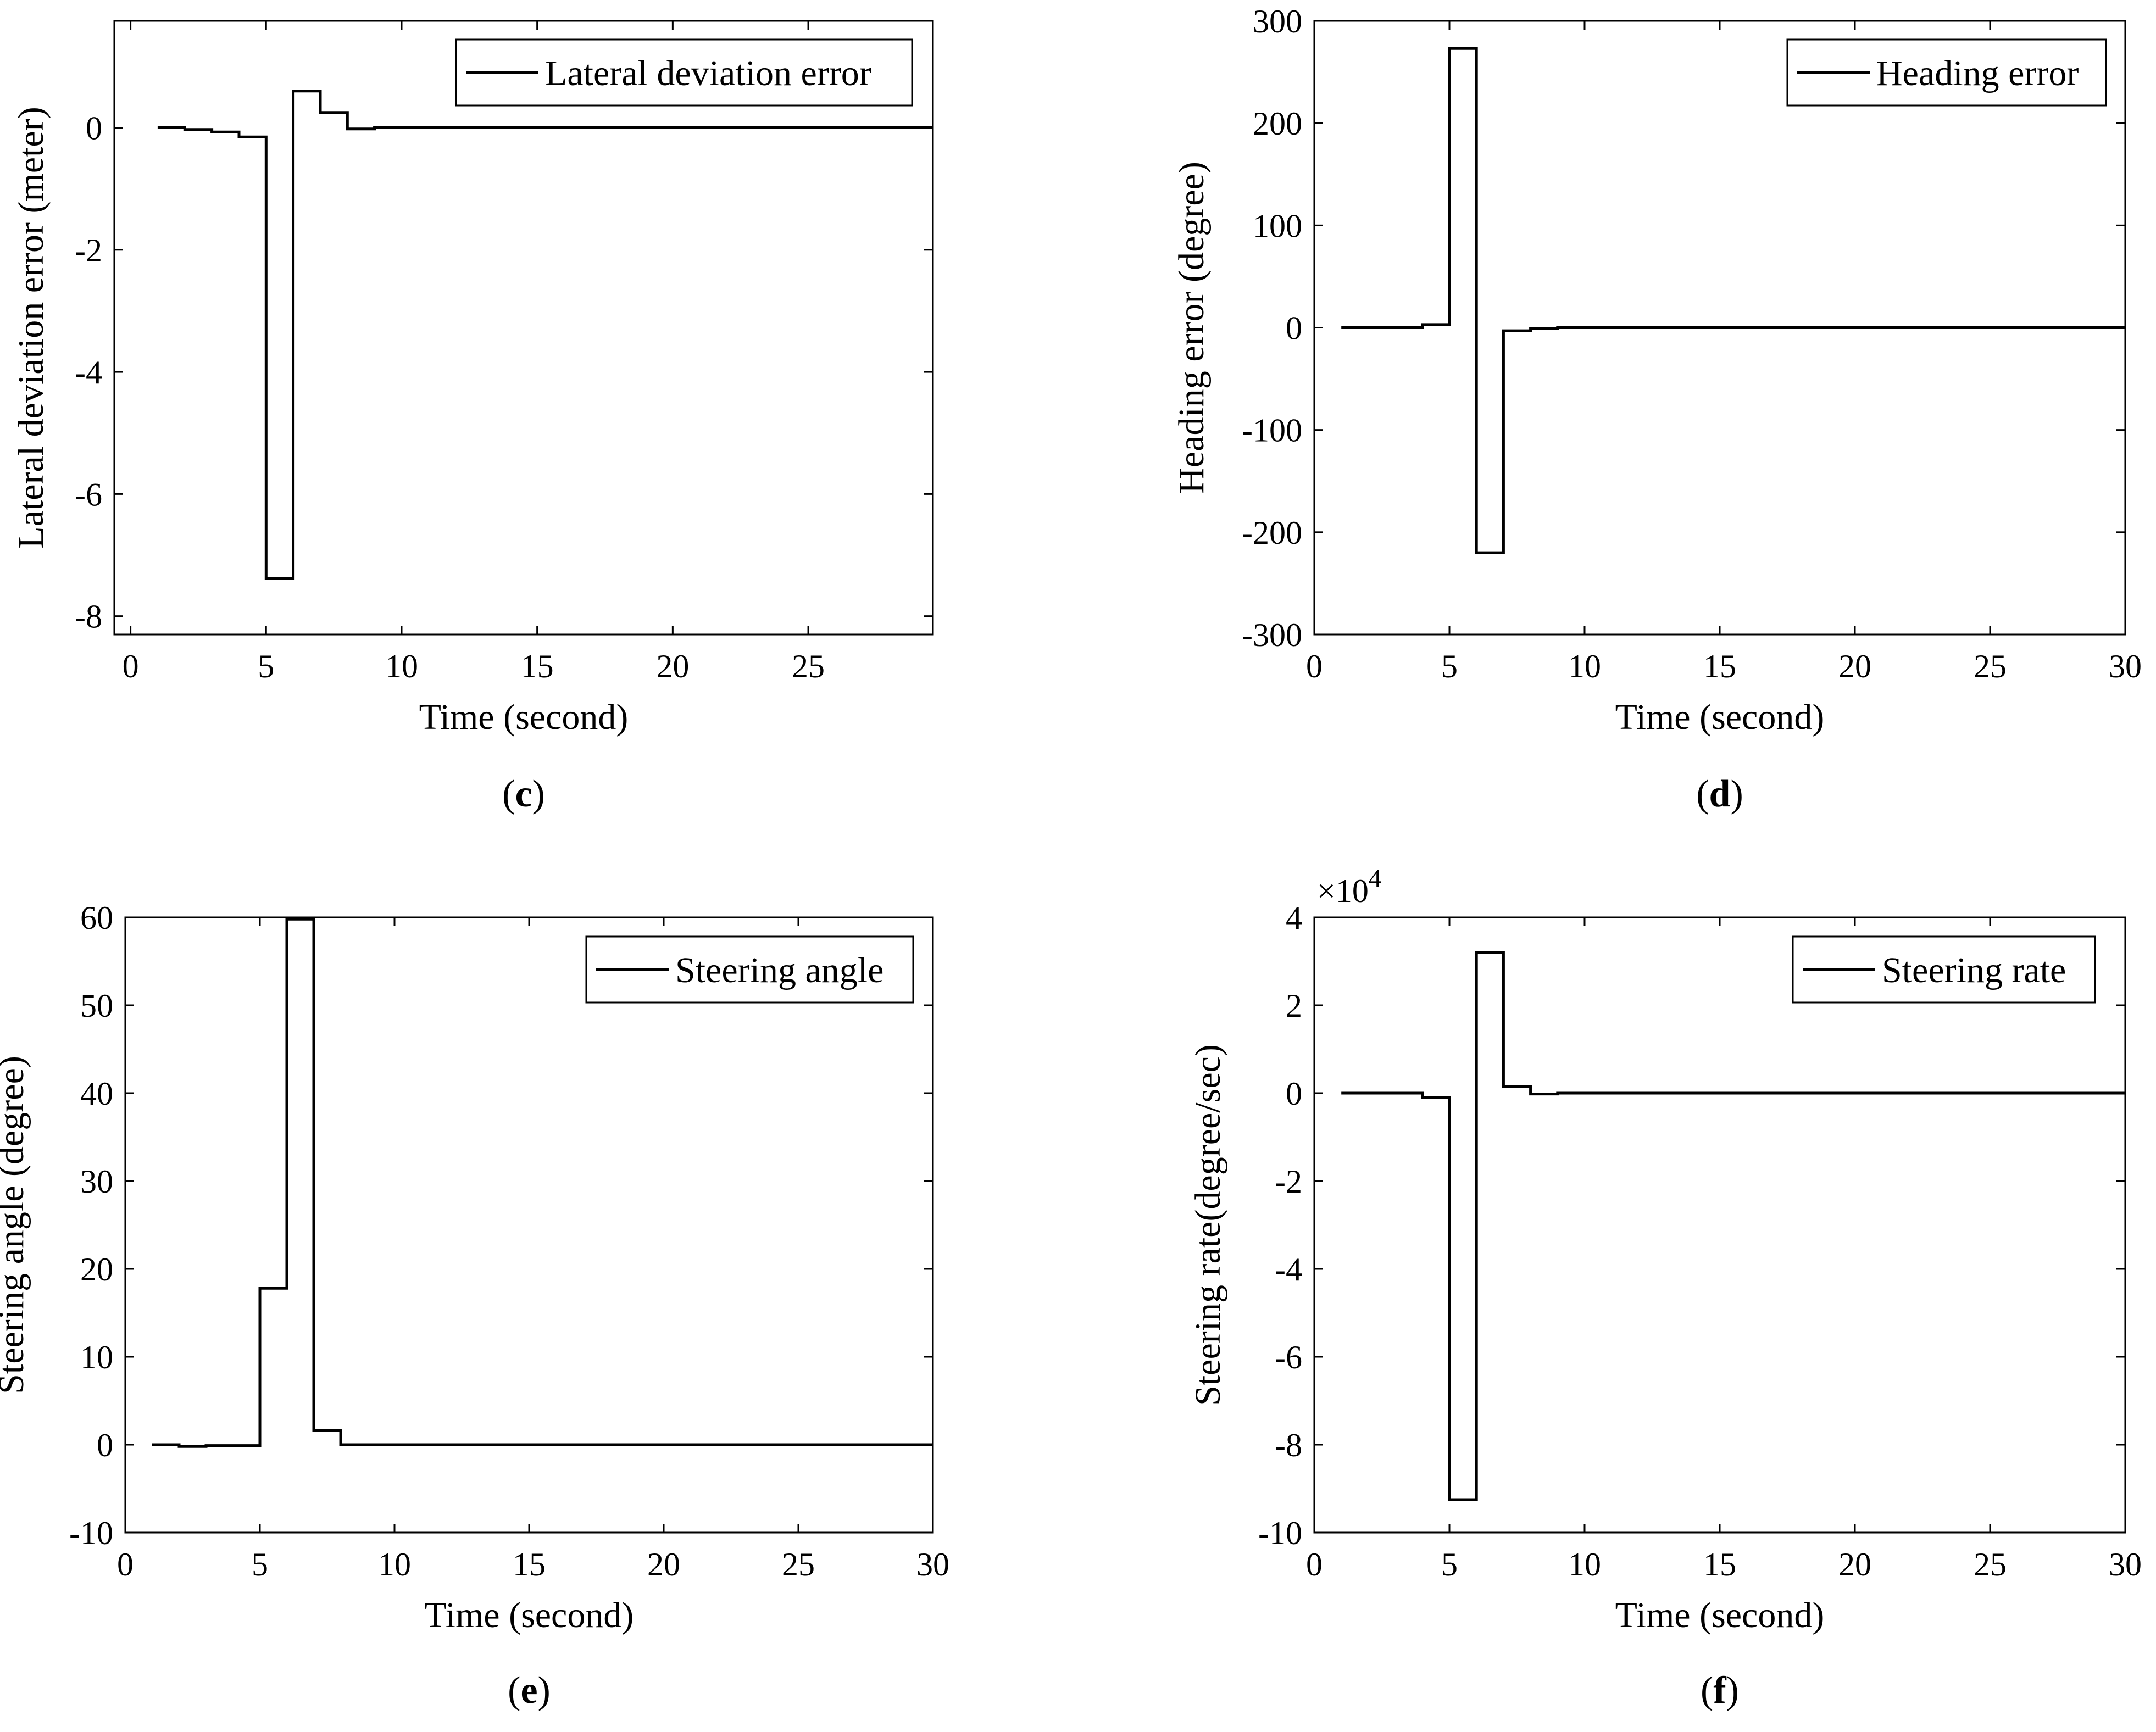  Describe the element at coordinates (1719, 794) in the screenshot. I see `panel-label: (d)` at that location.